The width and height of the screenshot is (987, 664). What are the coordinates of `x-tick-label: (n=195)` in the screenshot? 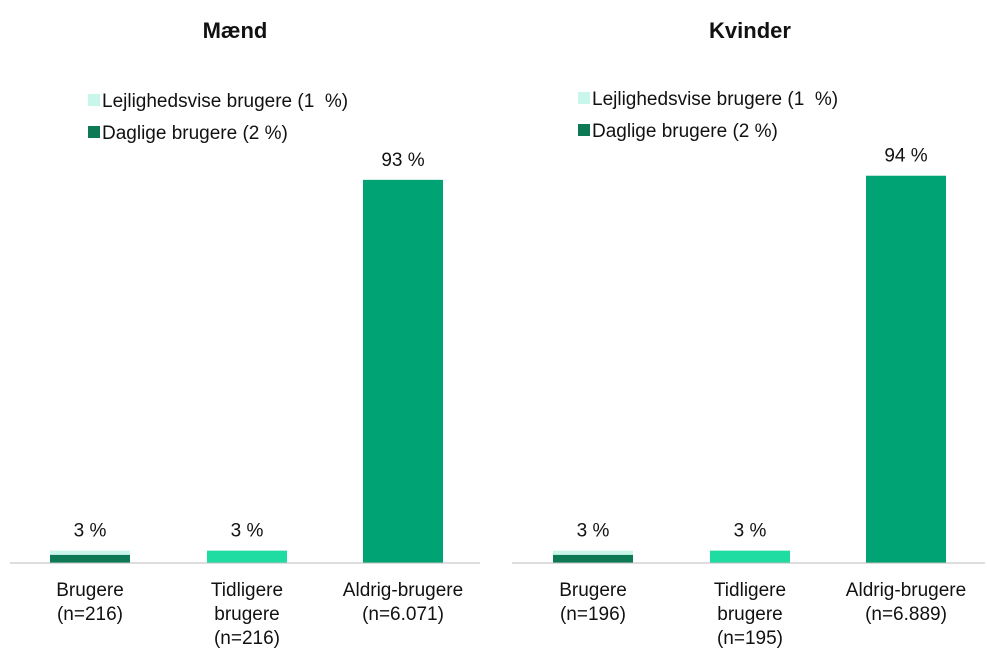 It's located at (750, 638).